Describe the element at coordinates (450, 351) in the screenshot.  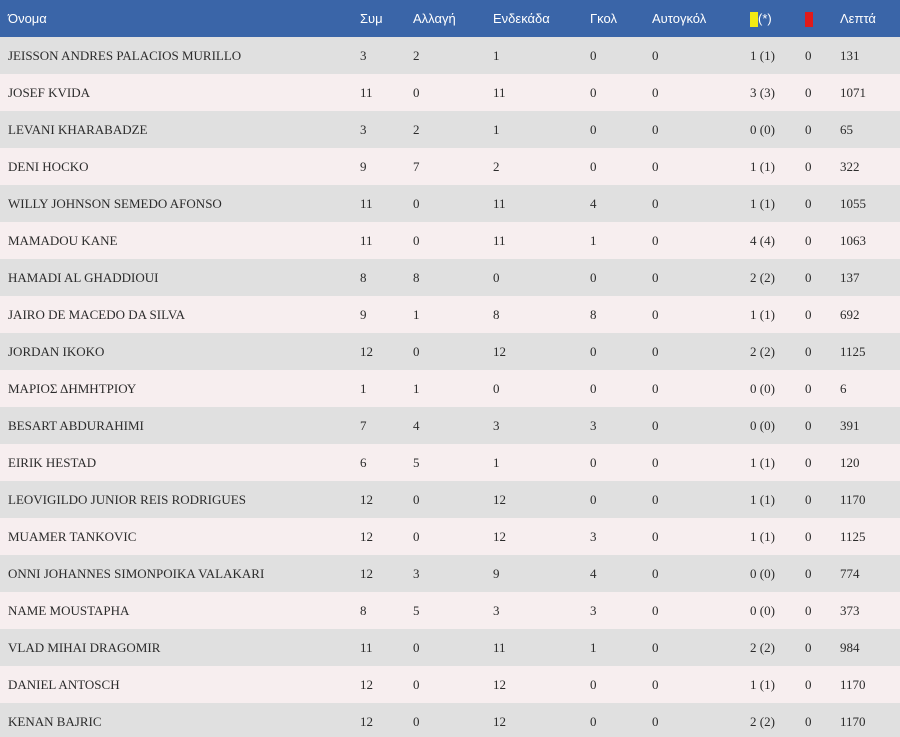
I see `table-row: JORDAN IKOKO 12 0 12 0 0 2 (2) 0 1125` at that location.